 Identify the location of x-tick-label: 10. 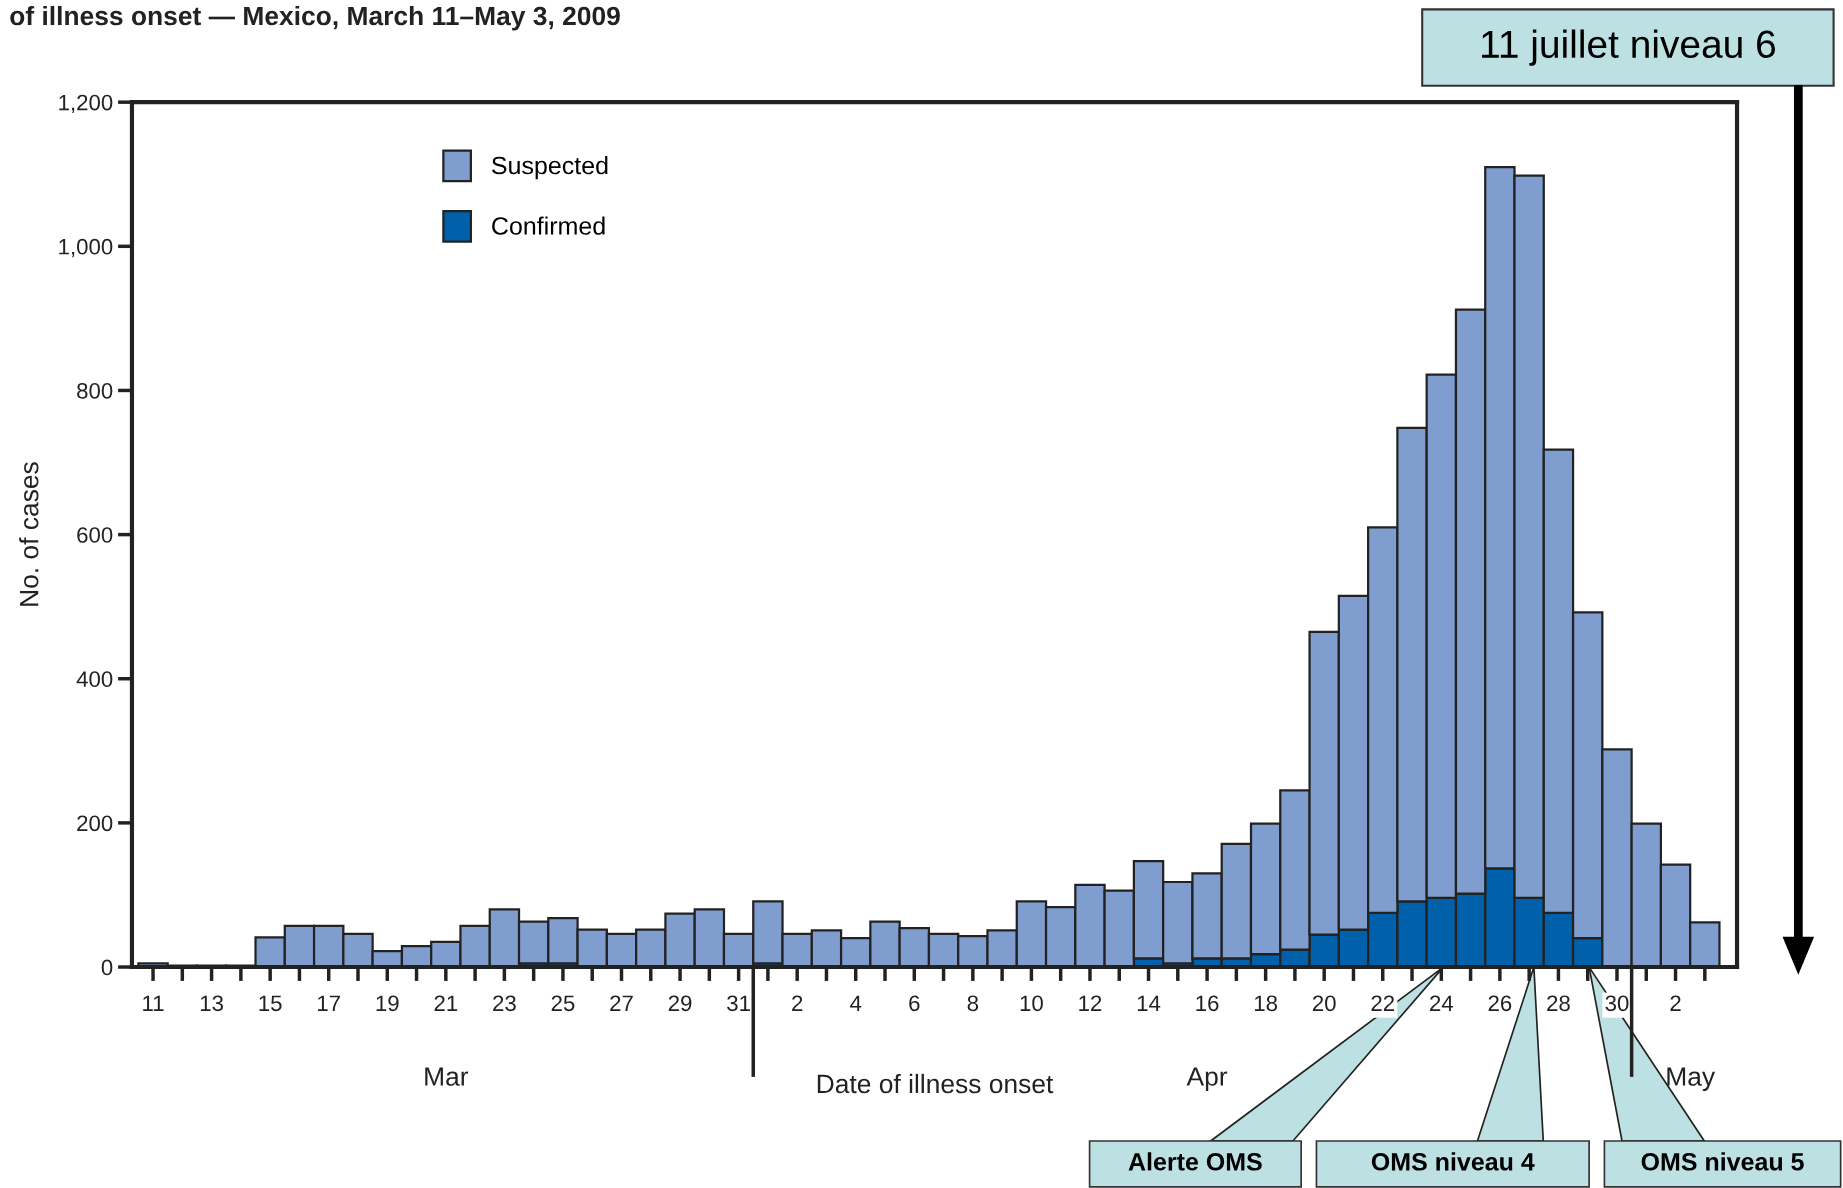
(1031, 1003).